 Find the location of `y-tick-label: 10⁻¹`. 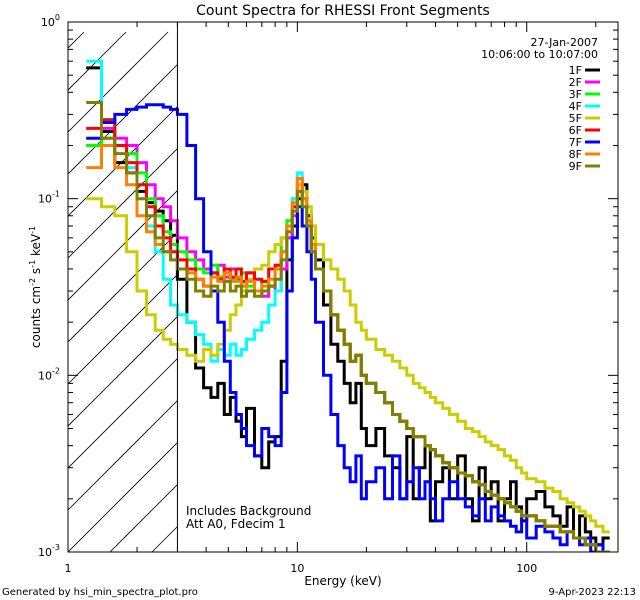

y-tick-label: 10⁻¹ is located at coordinates (49, 198).